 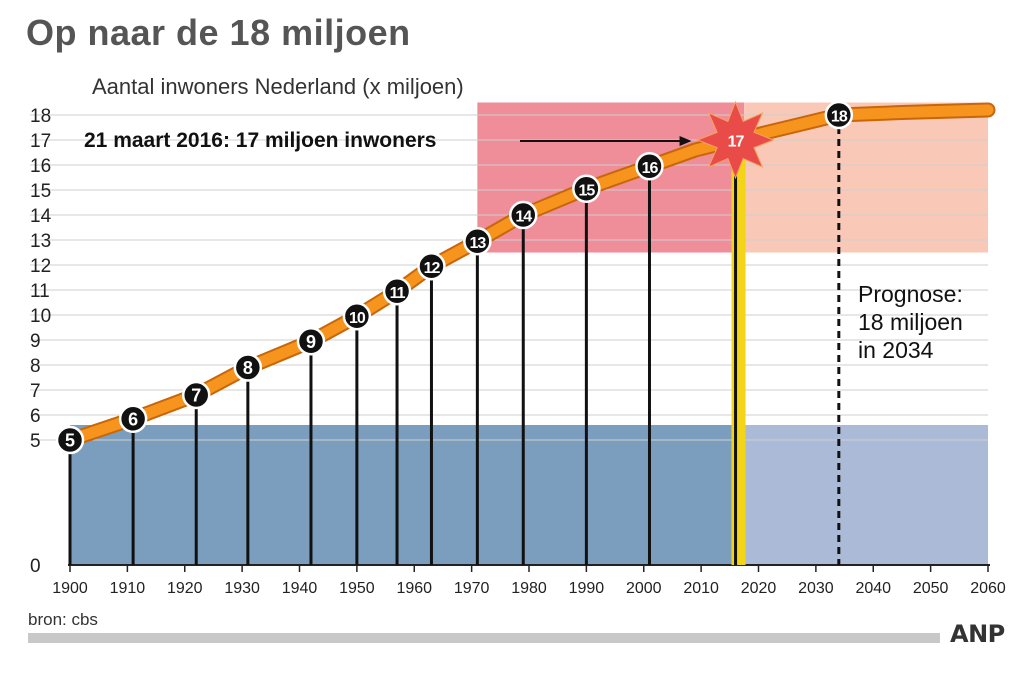 I want to click on x-tick-label: 1910, so click(x=128, y=588).